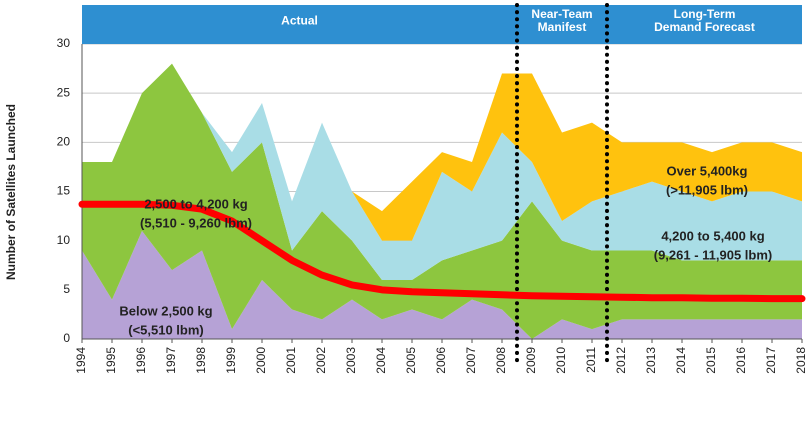  What do you see at coordinates (501, 360) in the screenshot?
I see `x-tick-label: 2008` at bounding box center [501, 360].